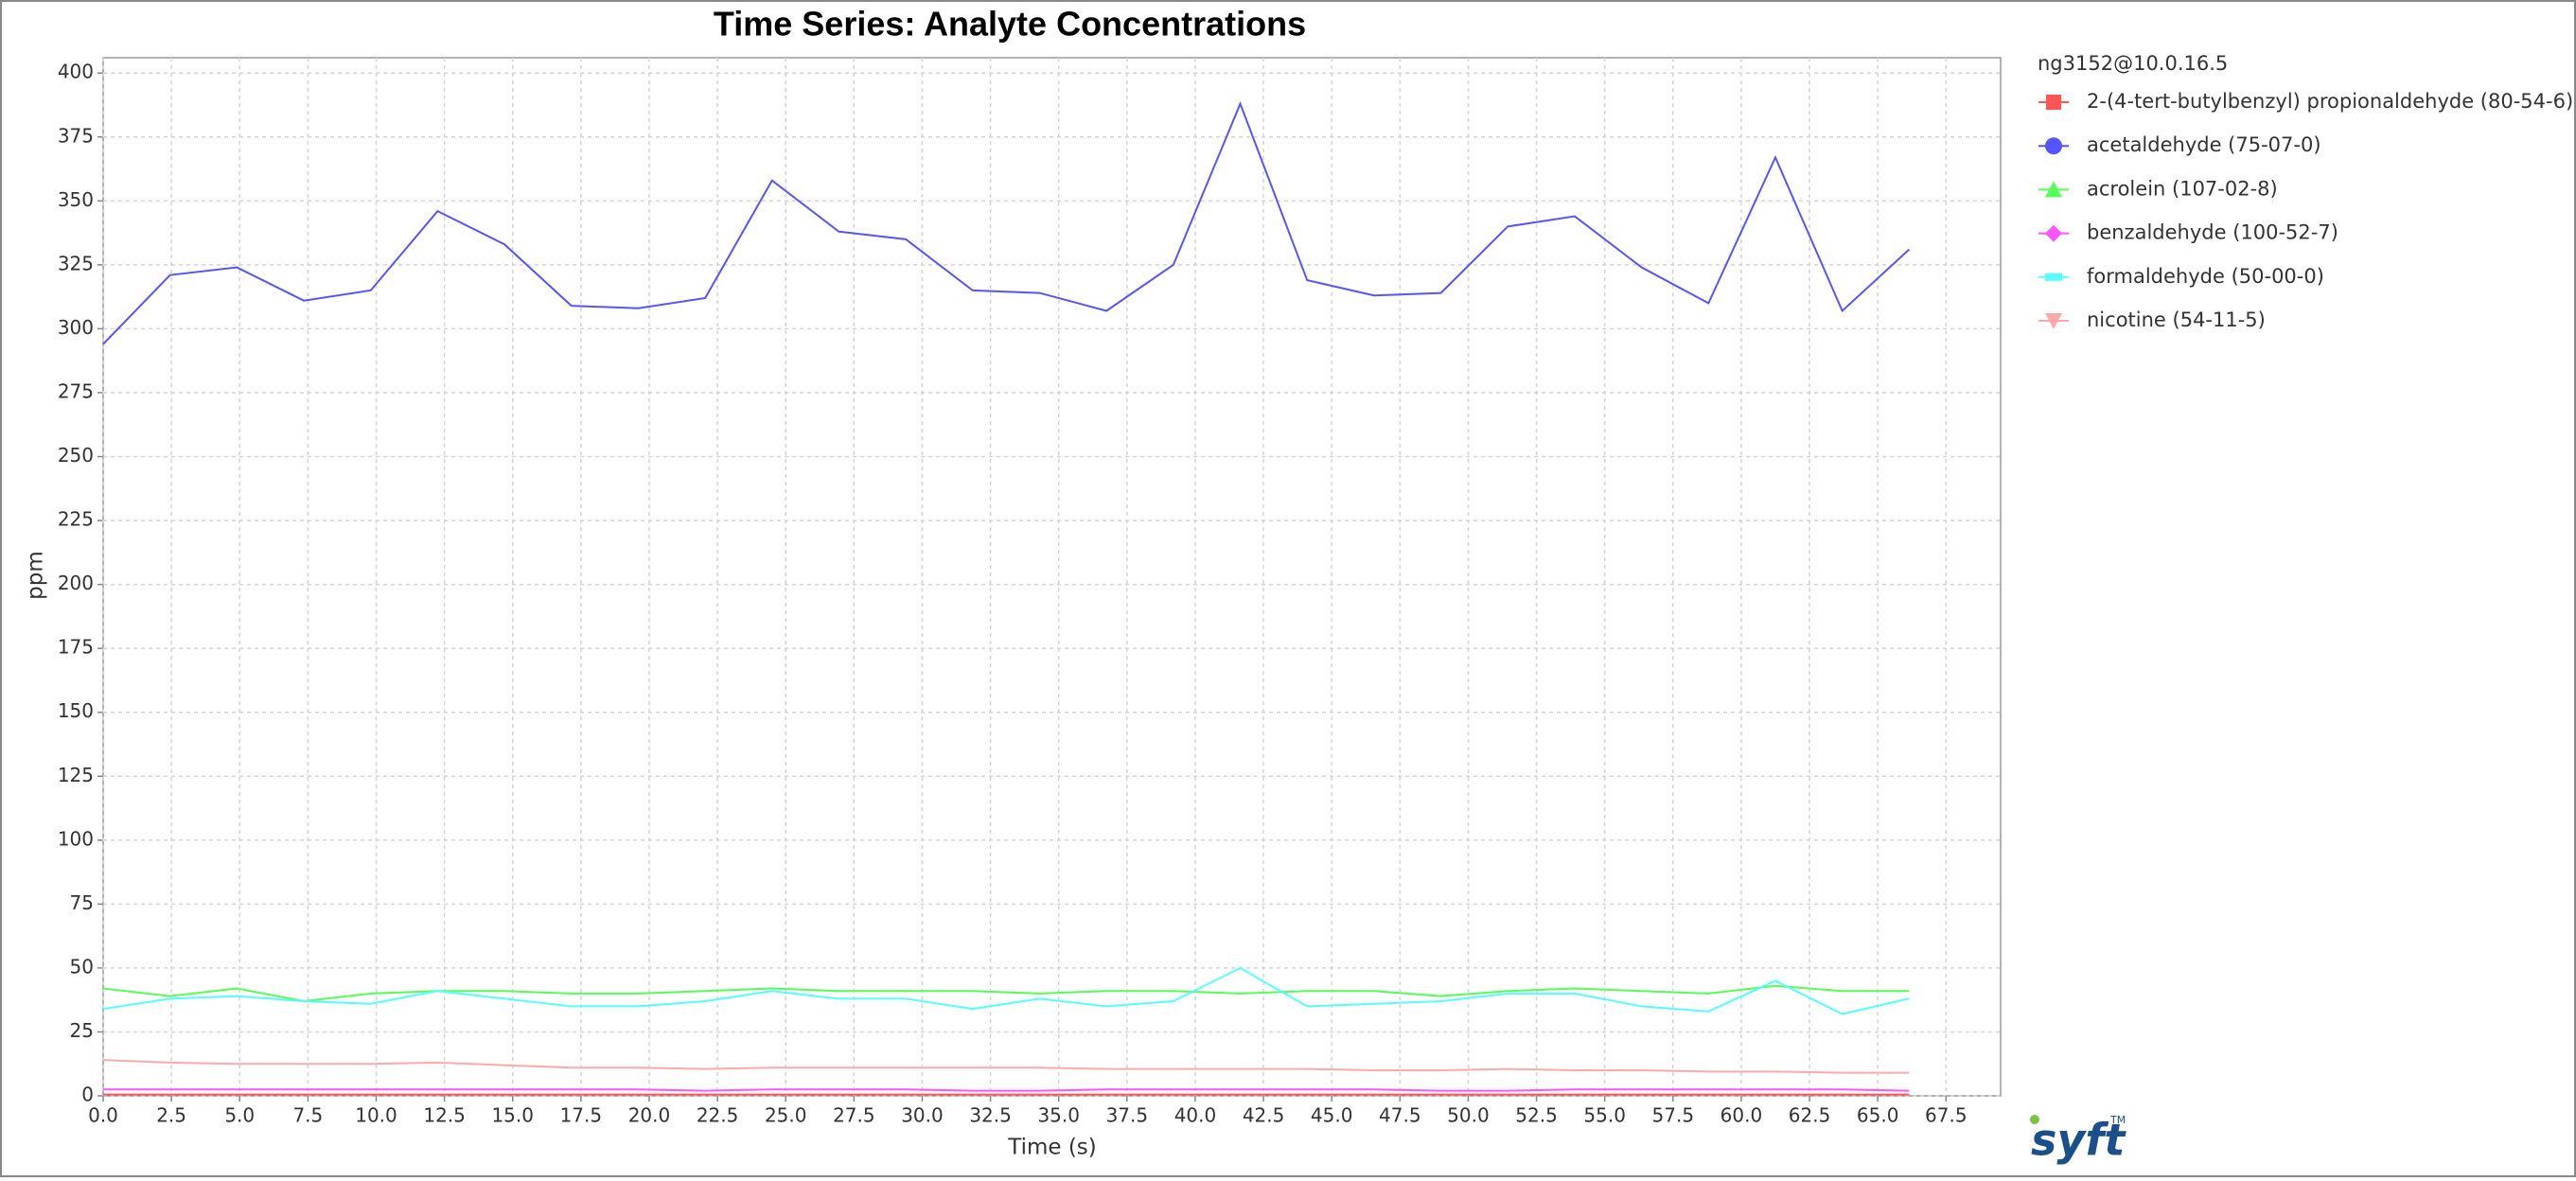 This screenshot has height=1181, width=2576. I want to click on x-tick-label: 65.0, so click(1878, 1115).